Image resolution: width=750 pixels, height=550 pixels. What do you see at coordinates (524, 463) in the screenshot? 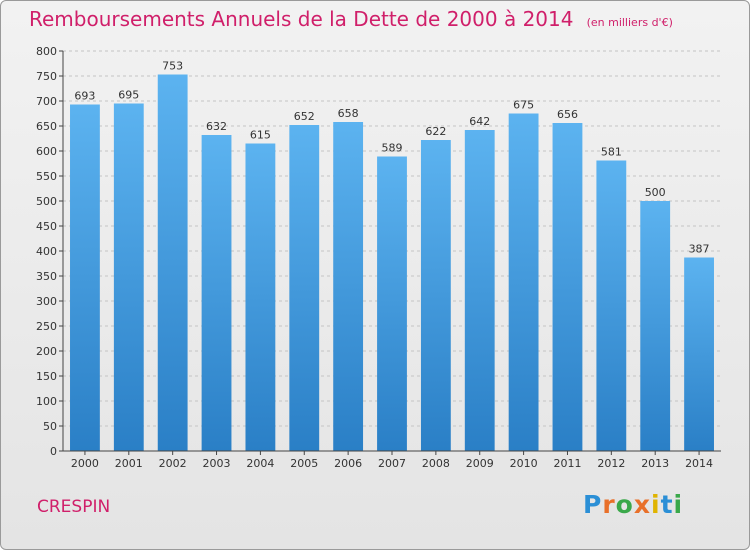
I see `x-tick-label: 2010` at bounding box center [524, 463].